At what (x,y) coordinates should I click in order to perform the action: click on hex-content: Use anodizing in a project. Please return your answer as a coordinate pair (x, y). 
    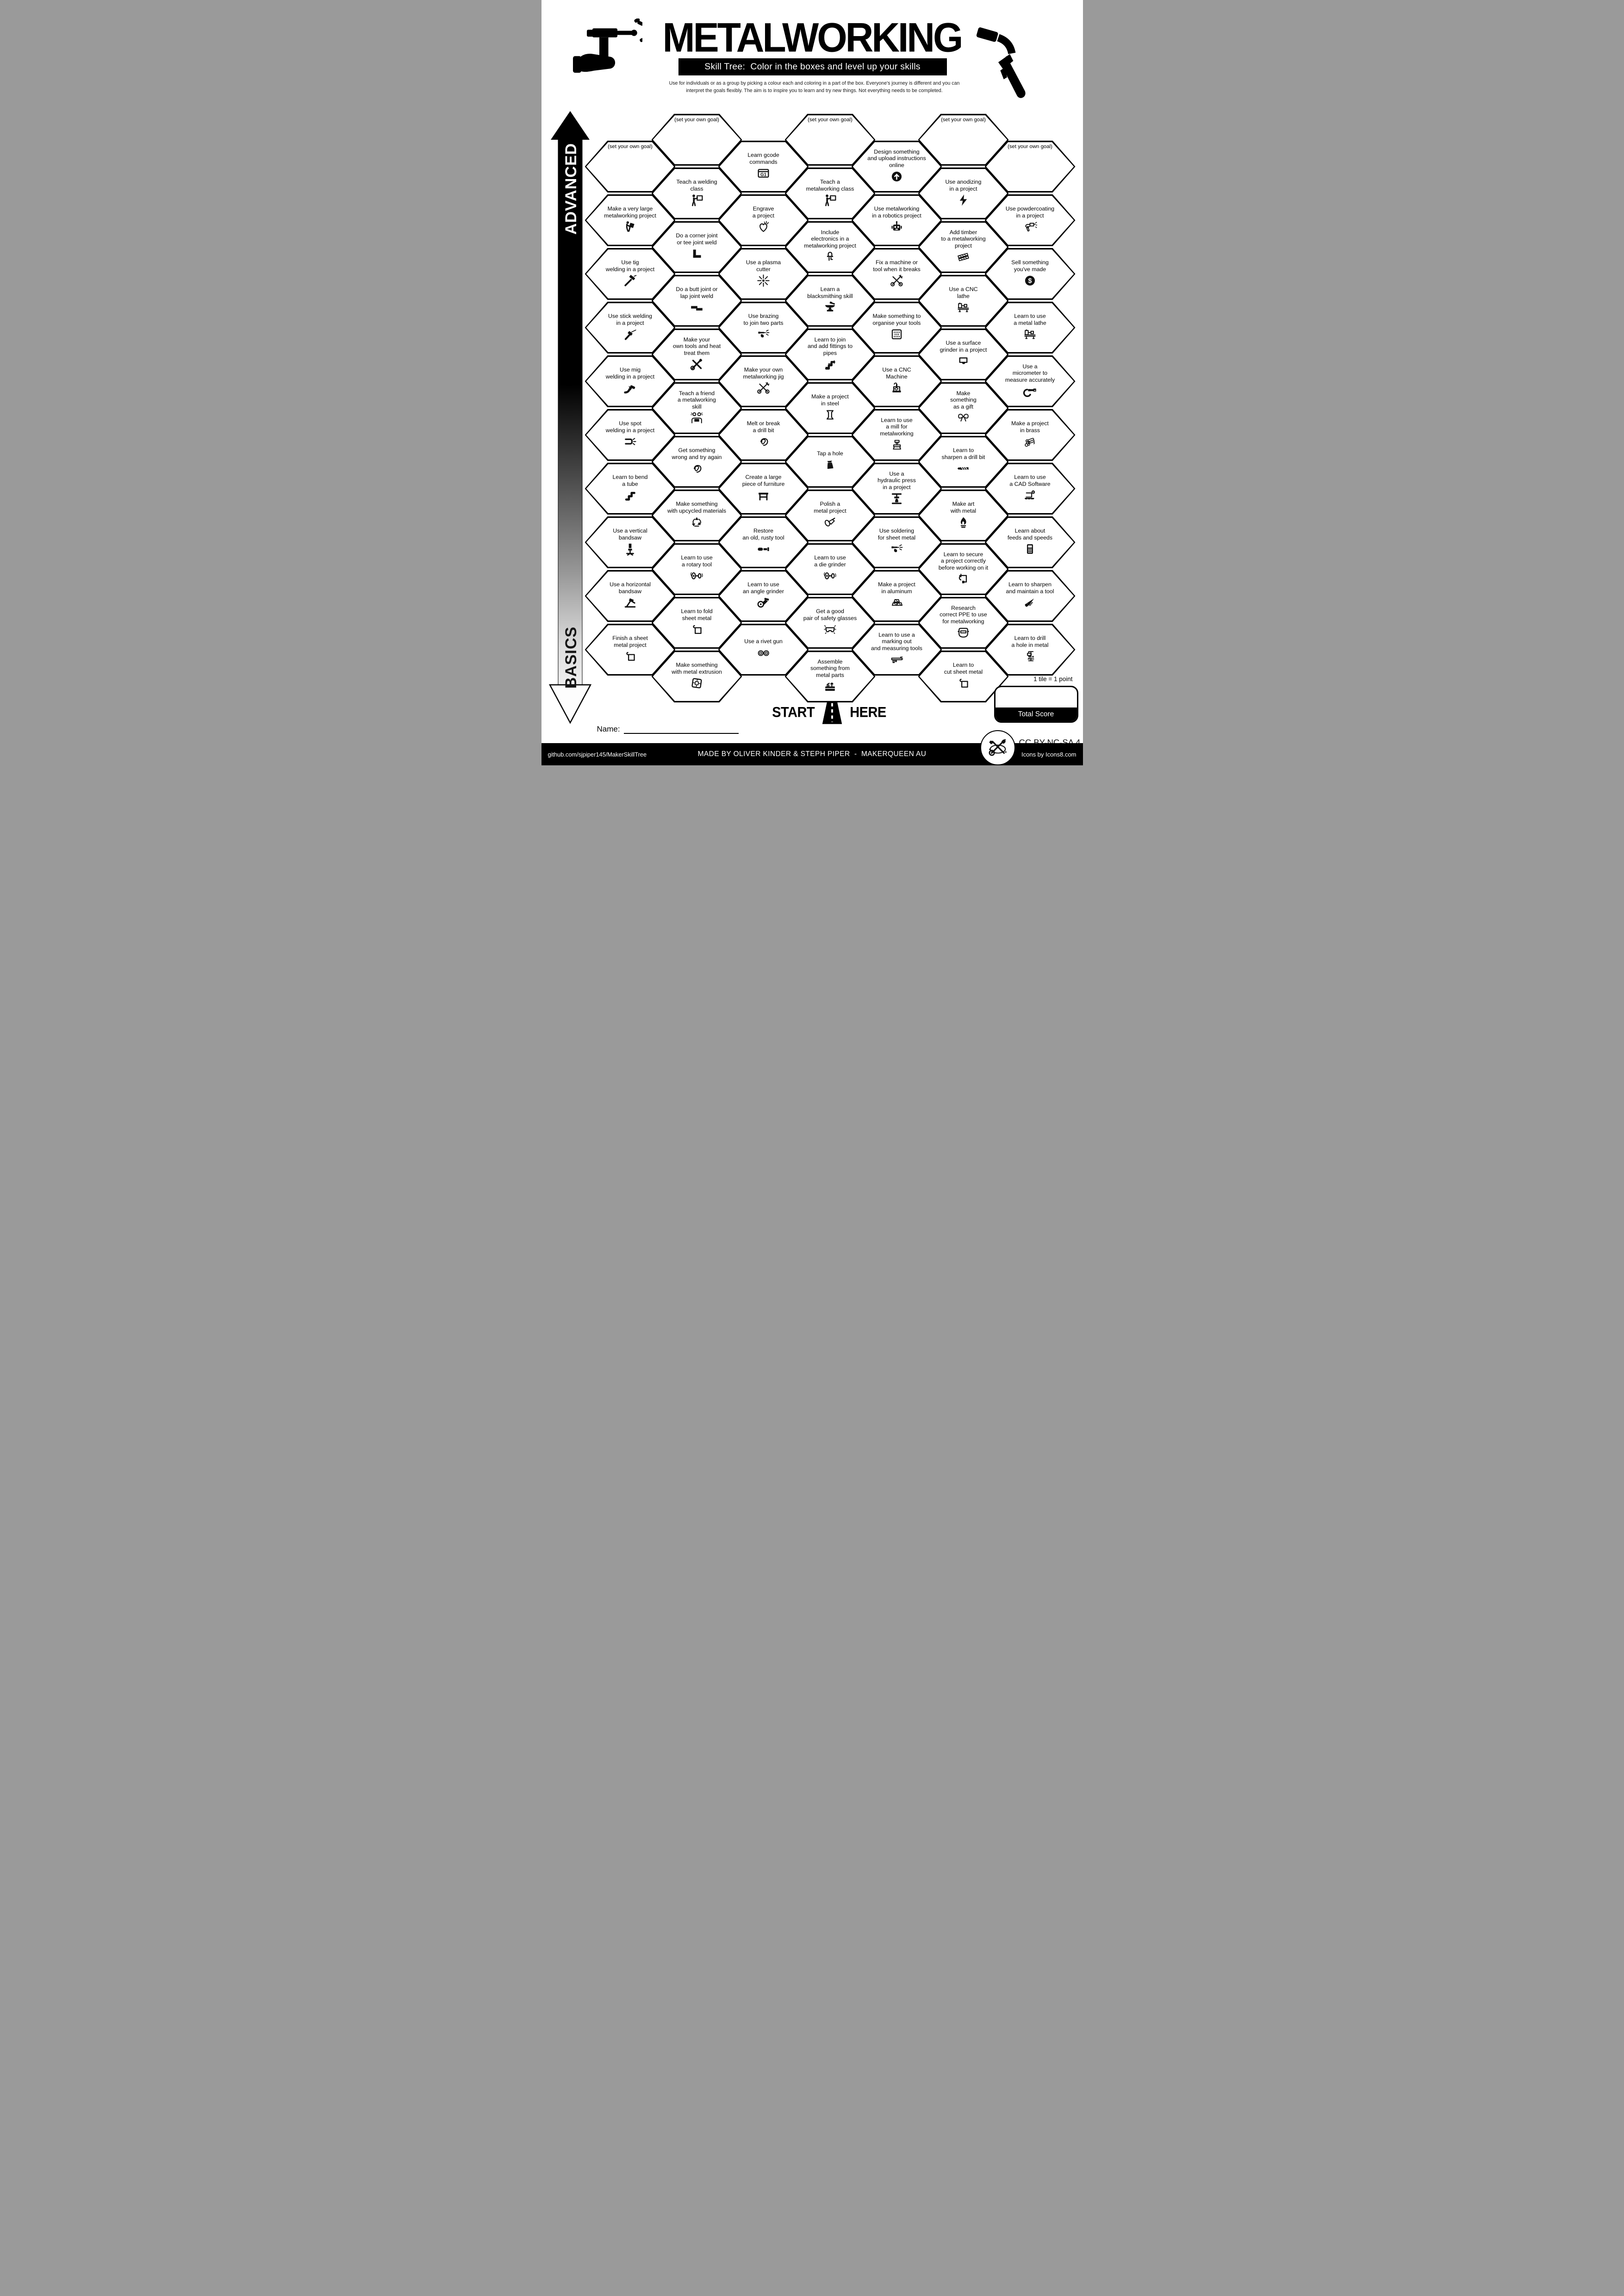
    Looking at the image, I should click on (963, 193).